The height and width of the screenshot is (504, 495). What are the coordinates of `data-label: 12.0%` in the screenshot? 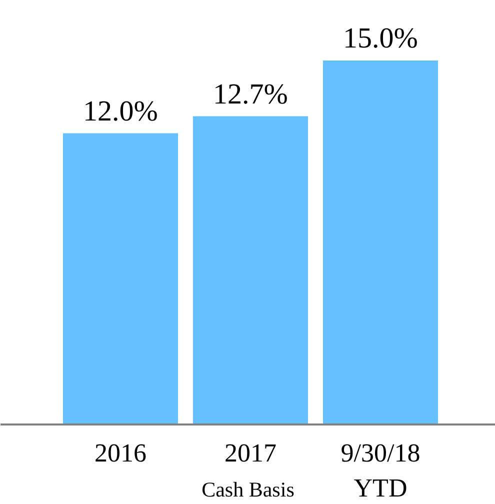 It's located at (120, 111).